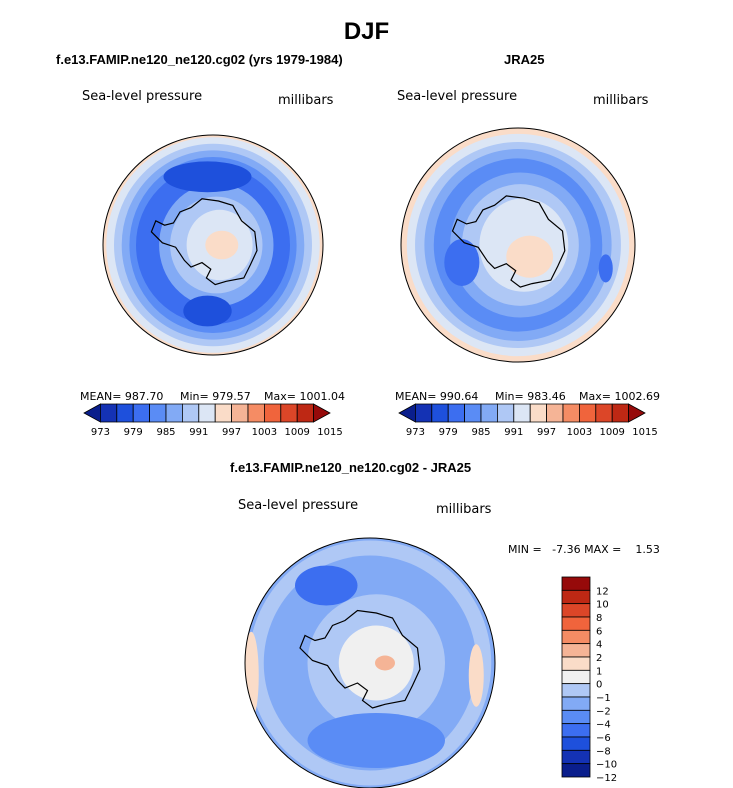  I want to click on polar-map-model, so click(213, 245).